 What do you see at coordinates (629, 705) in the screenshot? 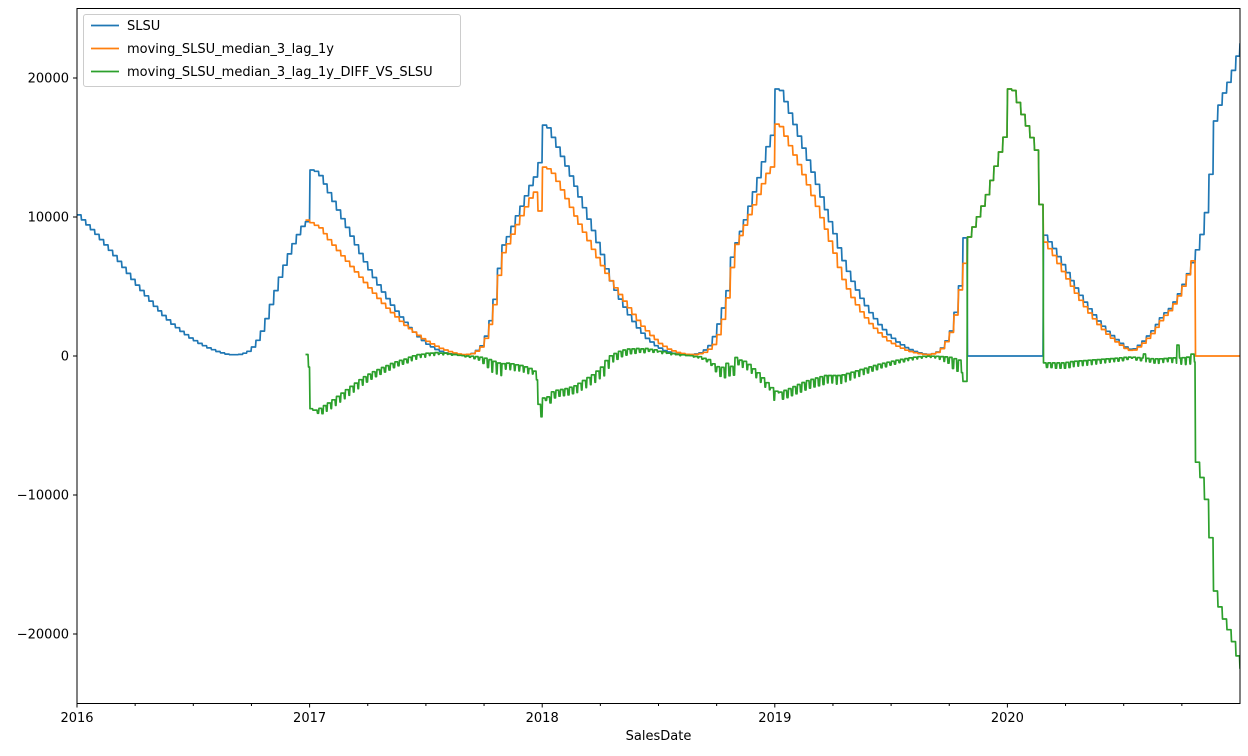
I see `x-axis-ticks` at bounding box center [629, 705].